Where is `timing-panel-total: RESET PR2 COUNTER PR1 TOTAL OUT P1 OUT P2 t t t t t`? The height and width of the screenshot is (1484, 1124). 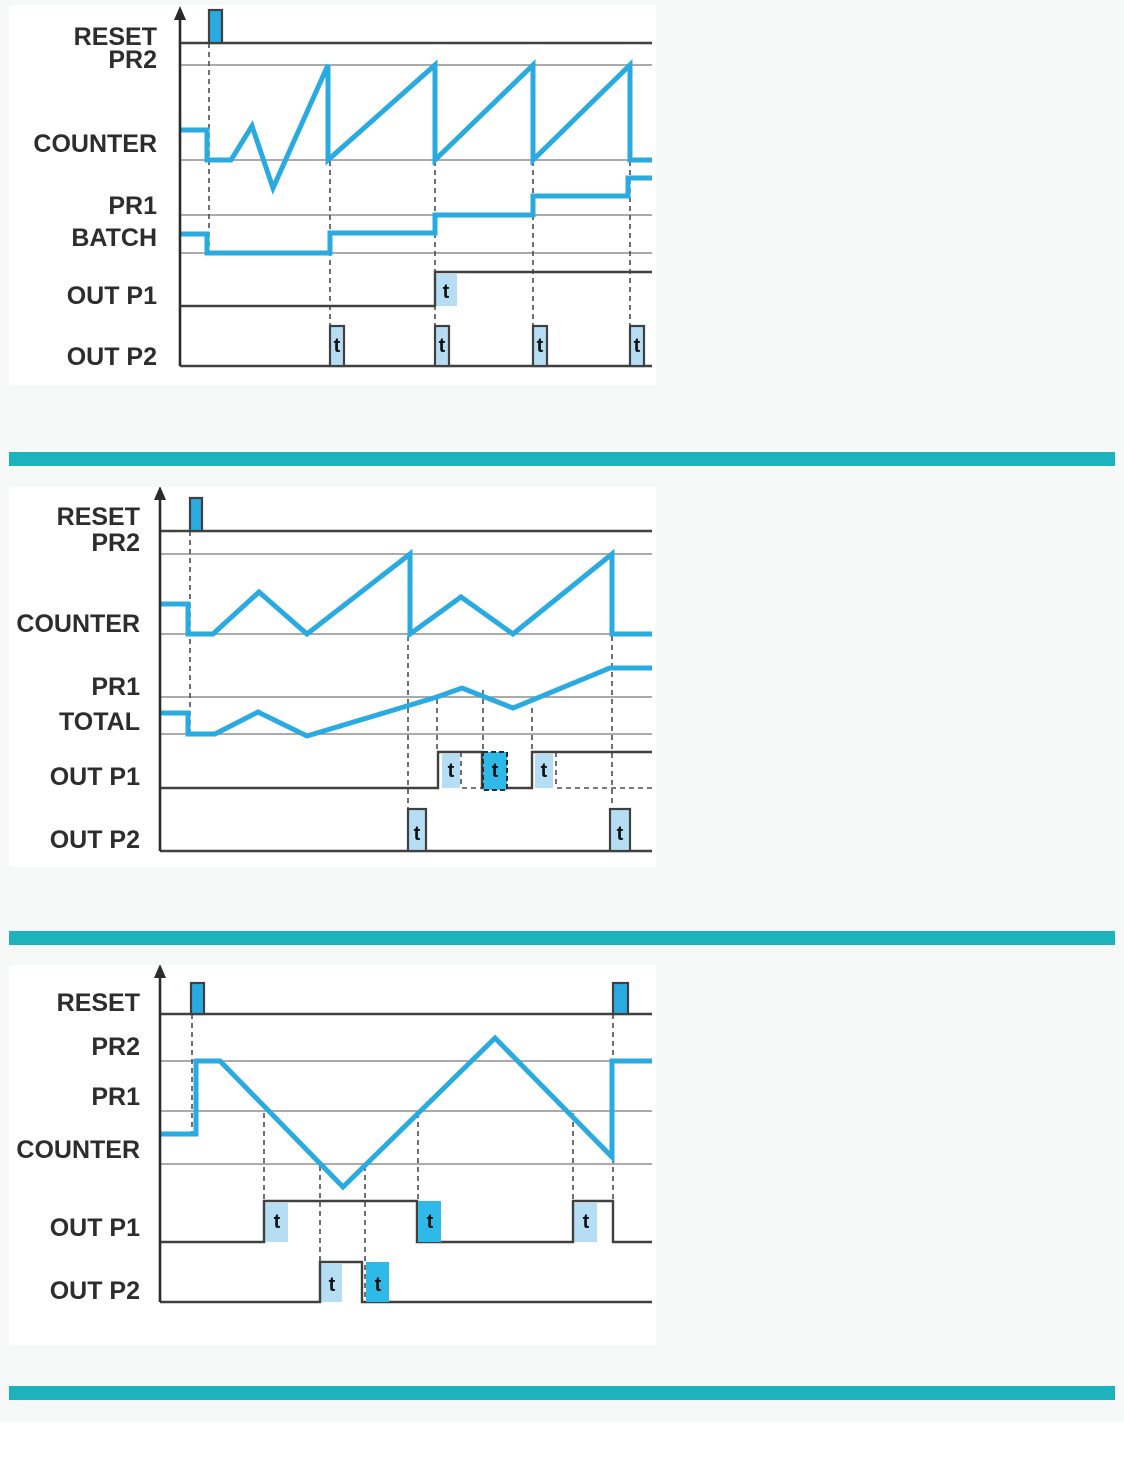
timing-panel-total: RESET PR2 COUNTER PR1 TOTAL OUT P1 OUT P2 t t t t t is located at coordinates (332, 677).